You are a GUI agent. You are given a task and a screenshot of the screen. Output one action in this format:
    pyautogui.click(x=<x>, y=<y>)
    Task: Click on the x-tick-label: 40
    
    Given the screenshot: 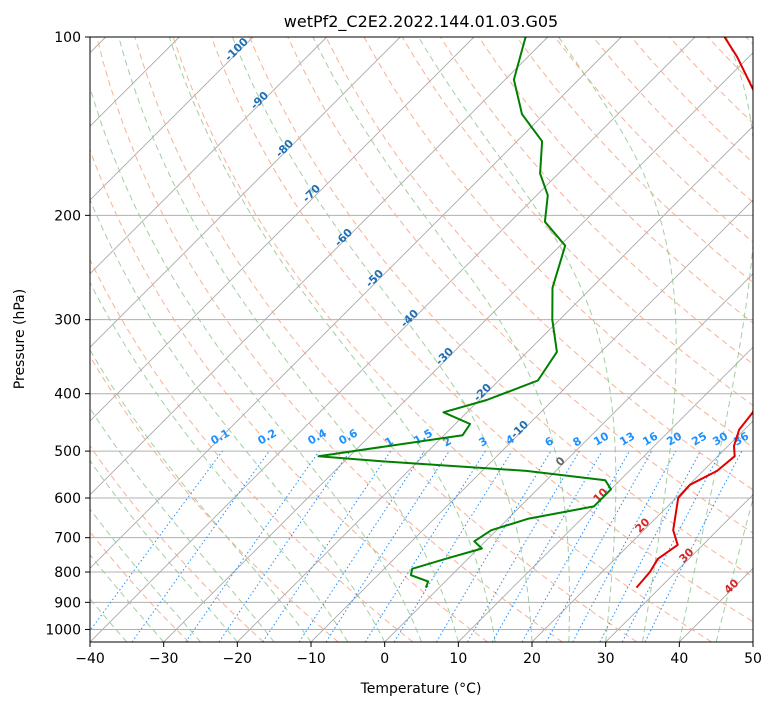 What is the action you would take?
    pyautogui.click(x=679, y=659)
    